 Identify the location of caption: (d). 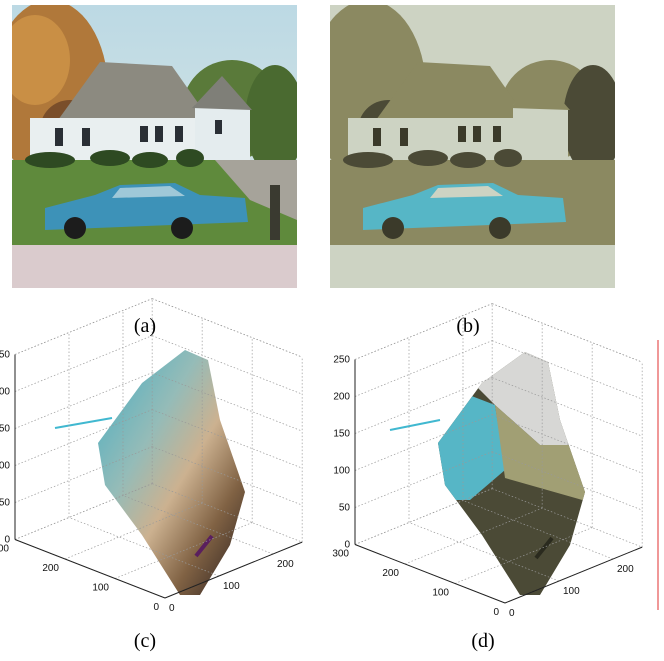
(482, 641).